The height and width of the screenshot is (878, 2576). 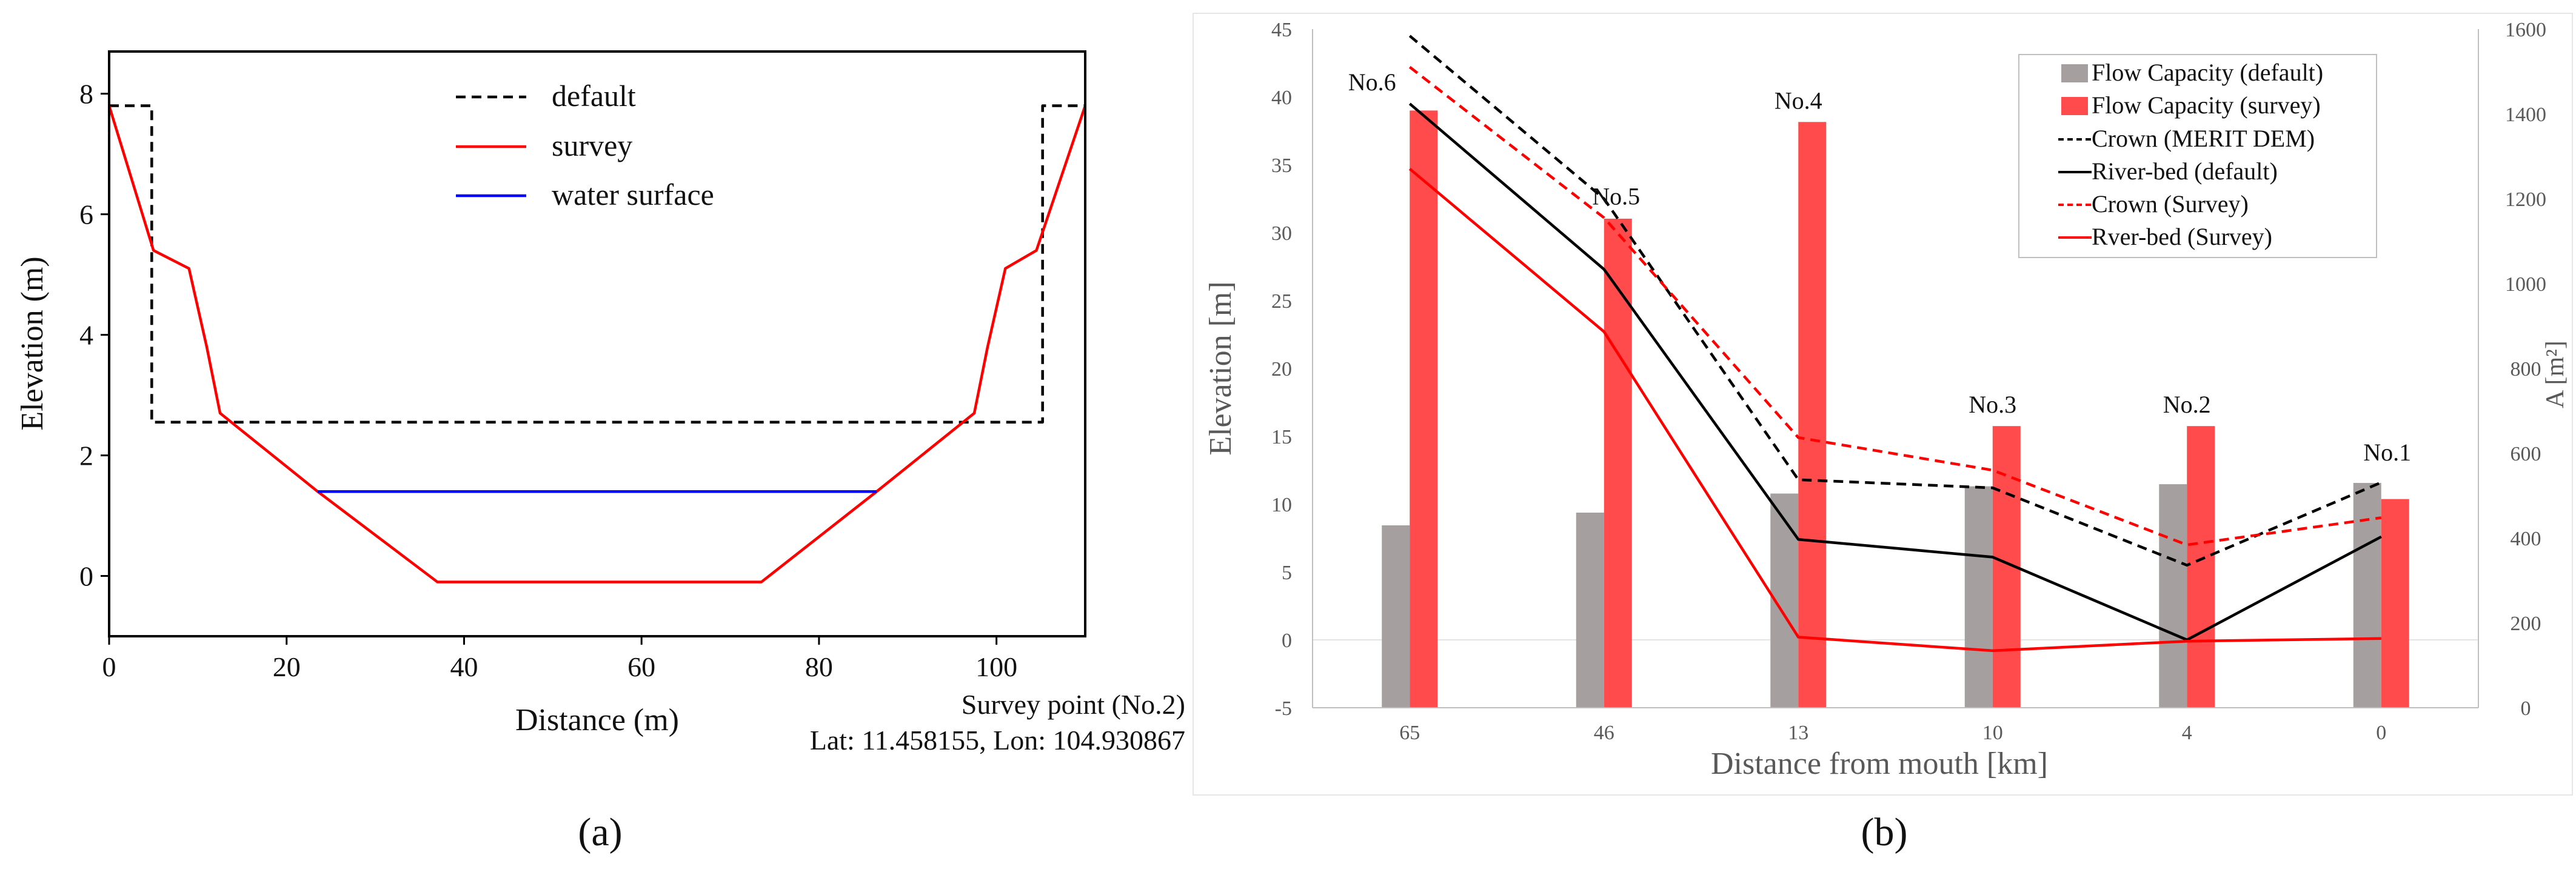 I want to click on panel-a-y-ticks: 0 2 4 6 8, so click(x=94, y=335).